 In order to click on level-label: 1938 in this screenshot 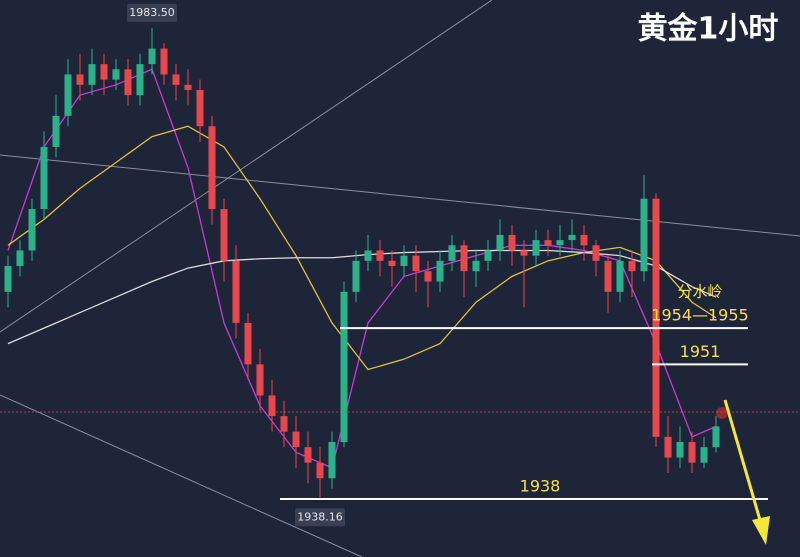, I will do `click(540, 485)`.